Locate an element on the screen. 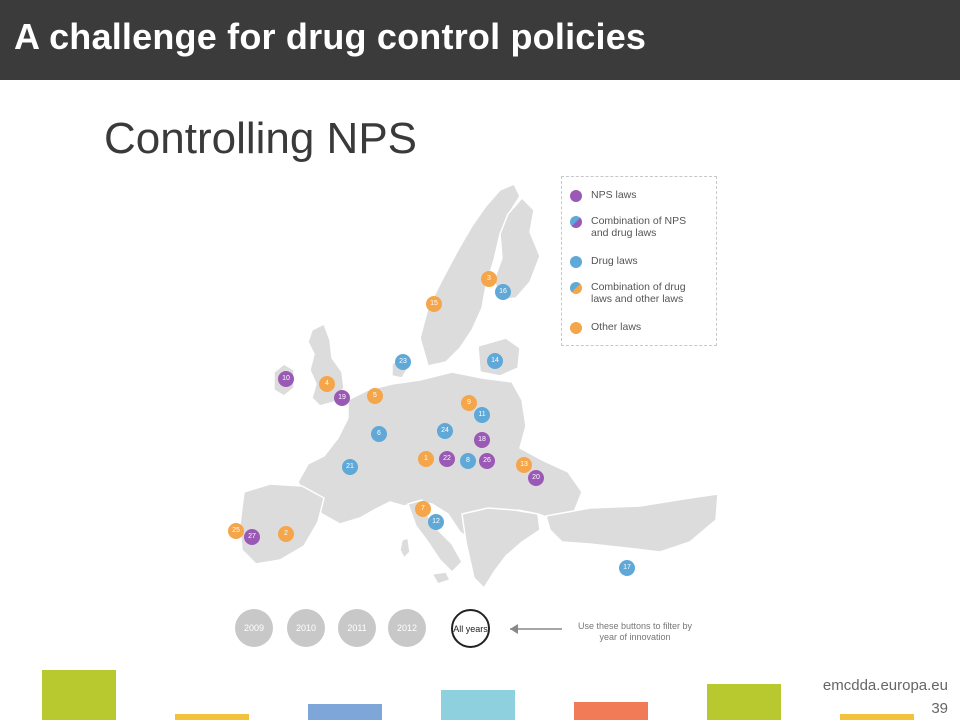 Image resolution: width=960 pixels, height=720 pixels. map-marker-14: 14 is located at coordinates (495, 361).